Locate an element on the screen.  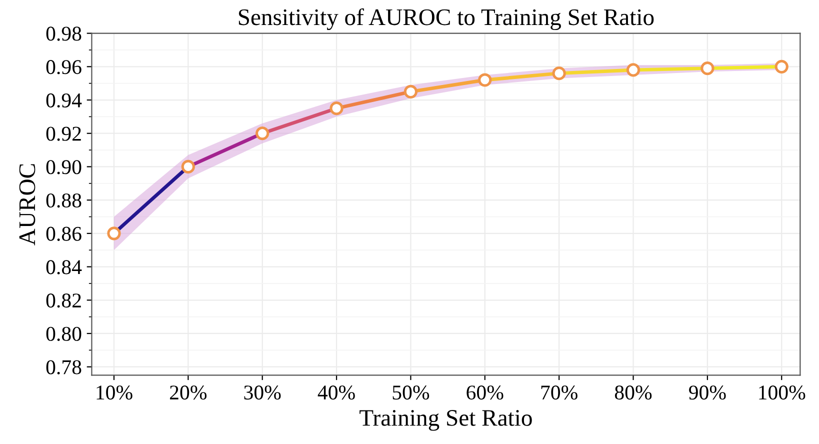
x-tick-label: 40% is located at coordinates (336, 393).